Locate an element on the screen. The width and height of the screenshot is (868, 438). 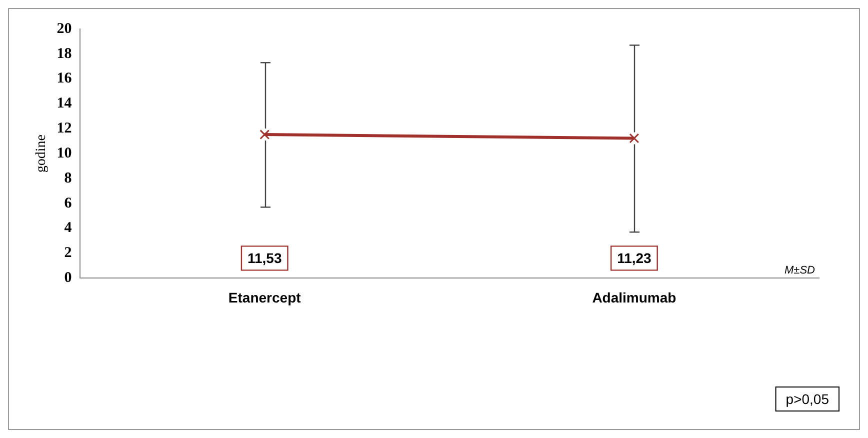
y-tick-label: 20 is located at coordinates (64, 28).